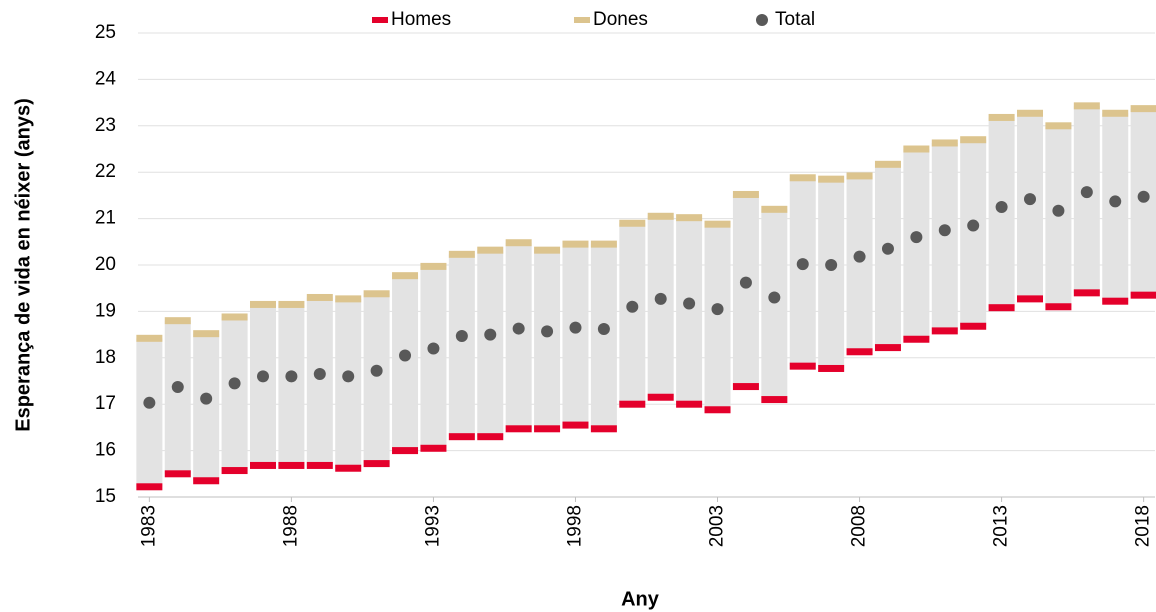 This screenshot has width=1156, height=612. Describe the element at coordinates (795, 19) in the screenshot. I see `legend-label: Total` at that location.